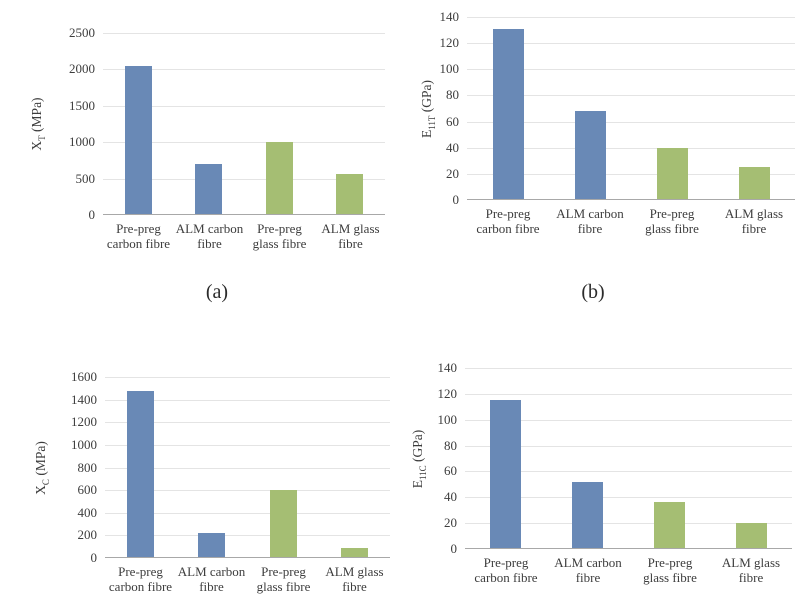 The height and width of the screenshot is (611, 802). What do you see at coordinates (217, 292) in the screenshot?
I see `chart-caption: (a)` at bounding box center [217, 292].